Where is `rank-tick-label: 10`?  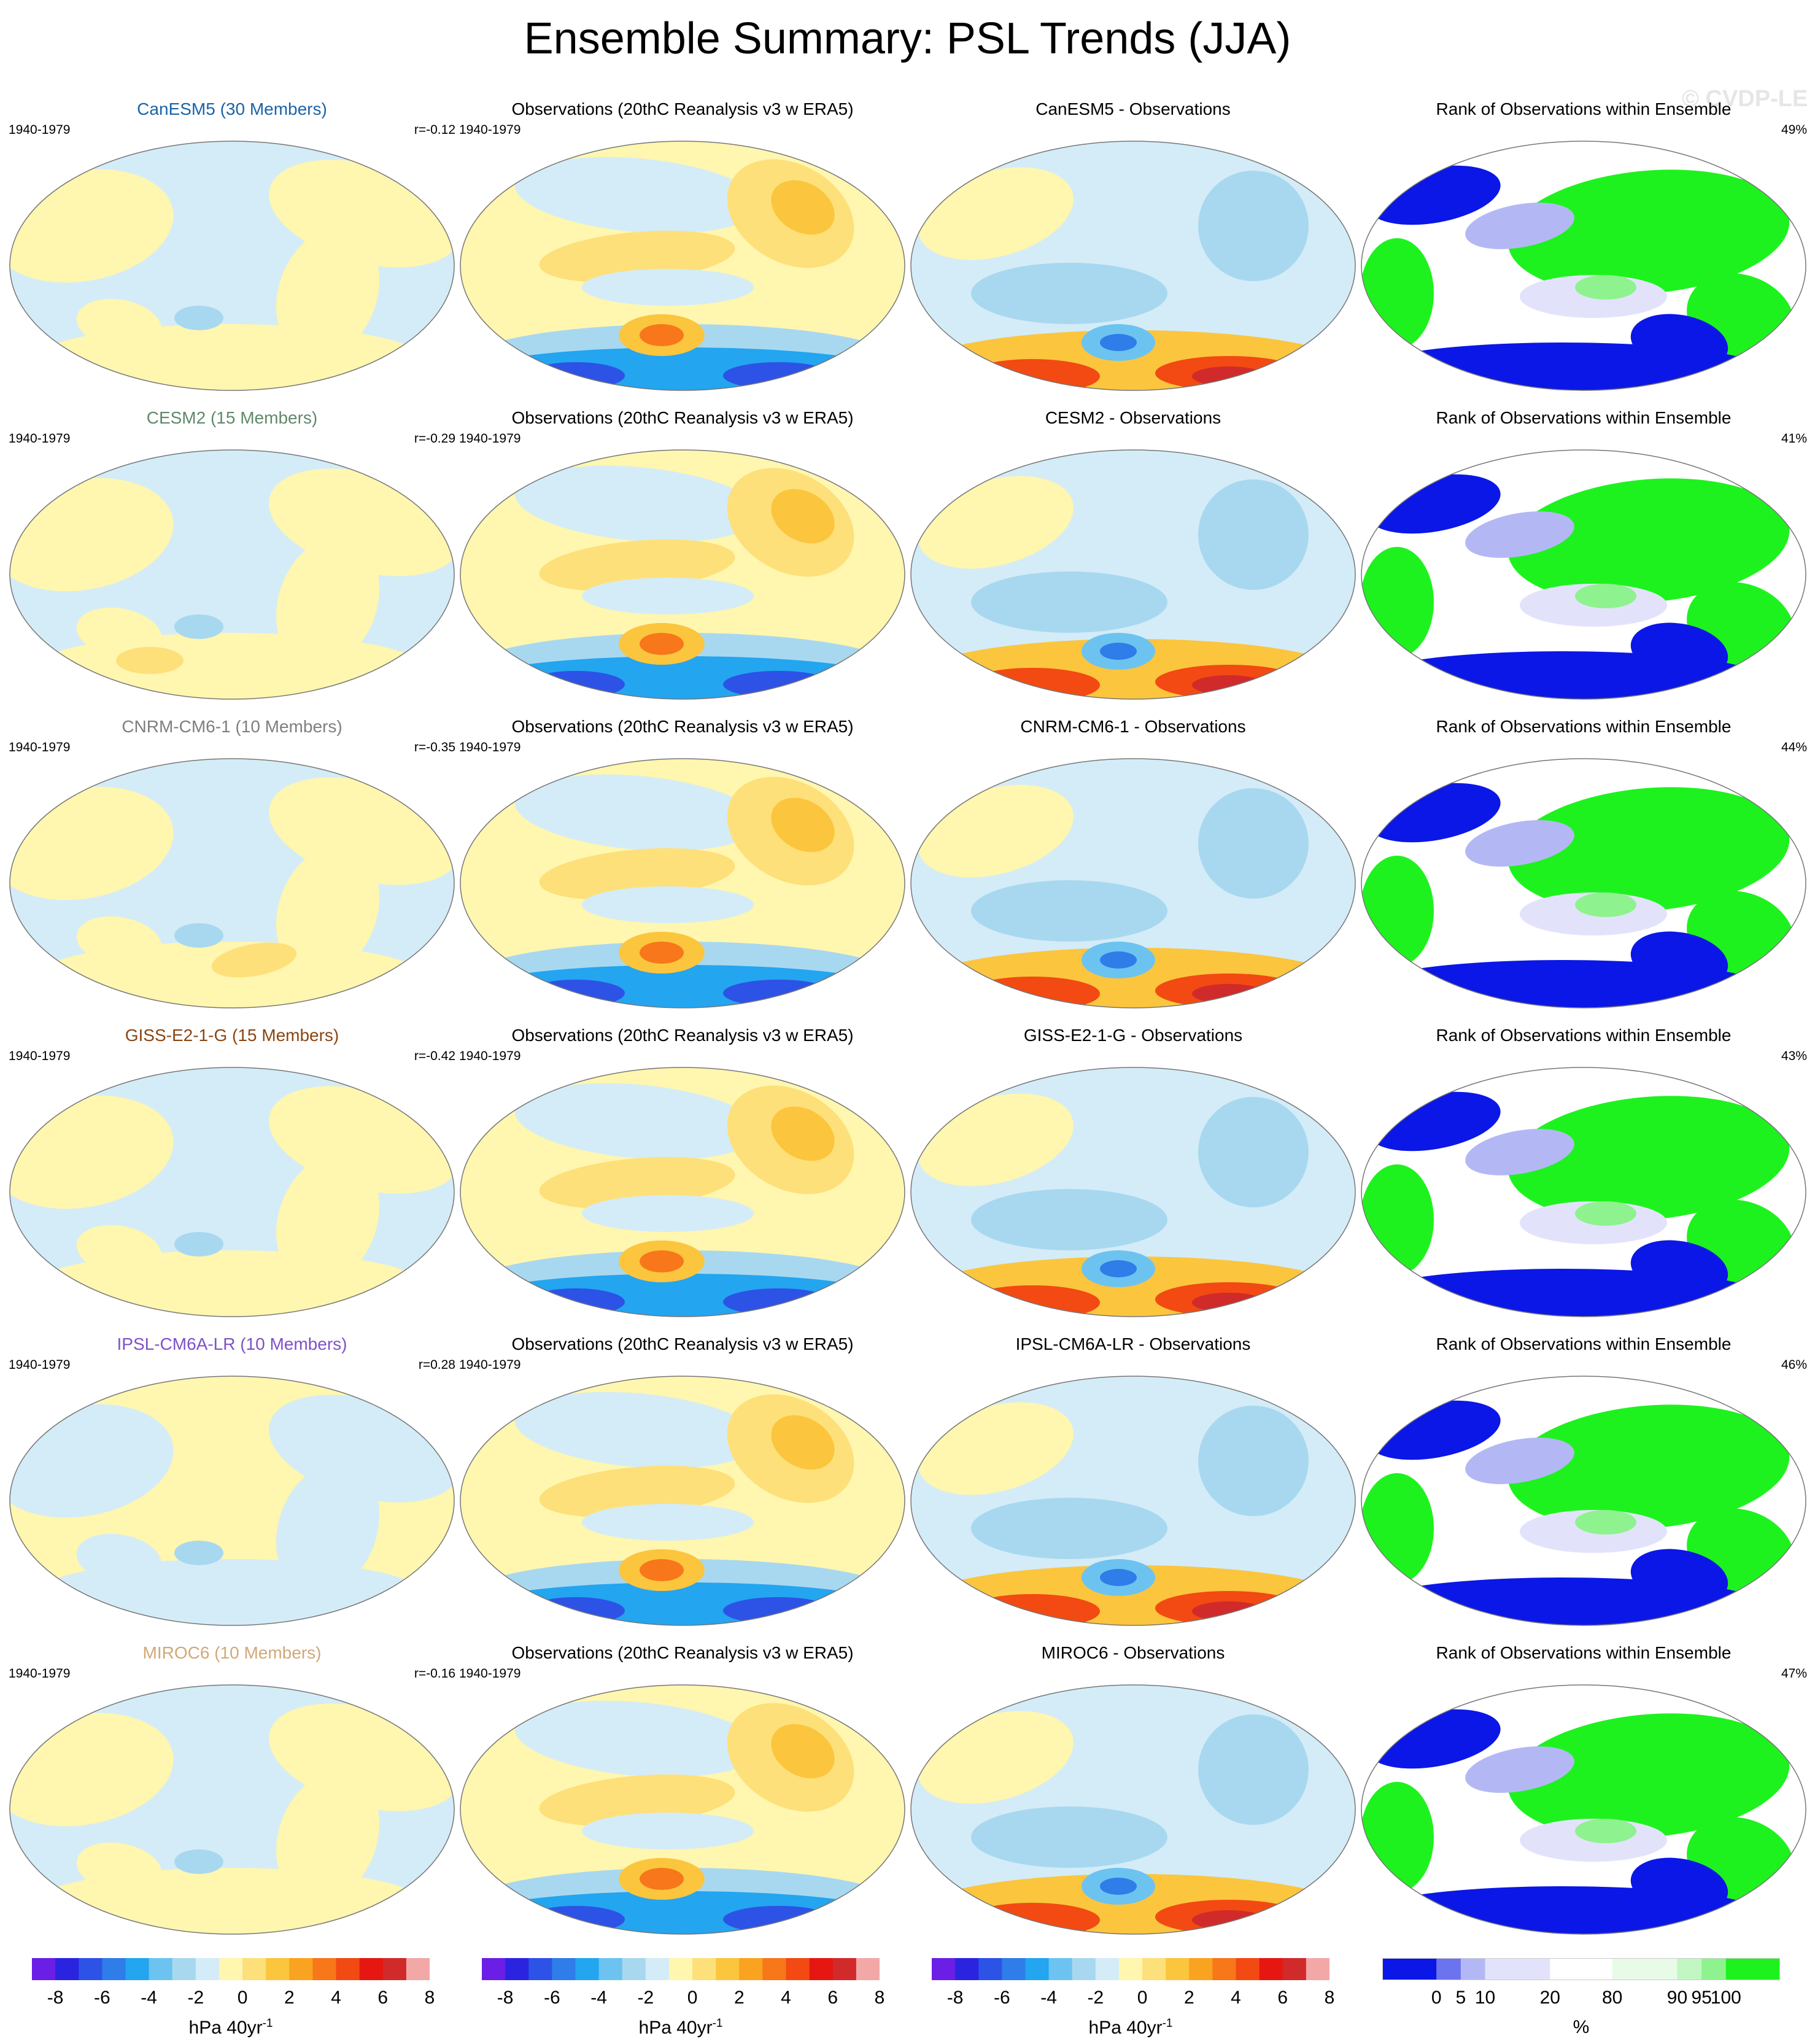
rank-tick-label: 10 is located at coordinates (1485, 1998).